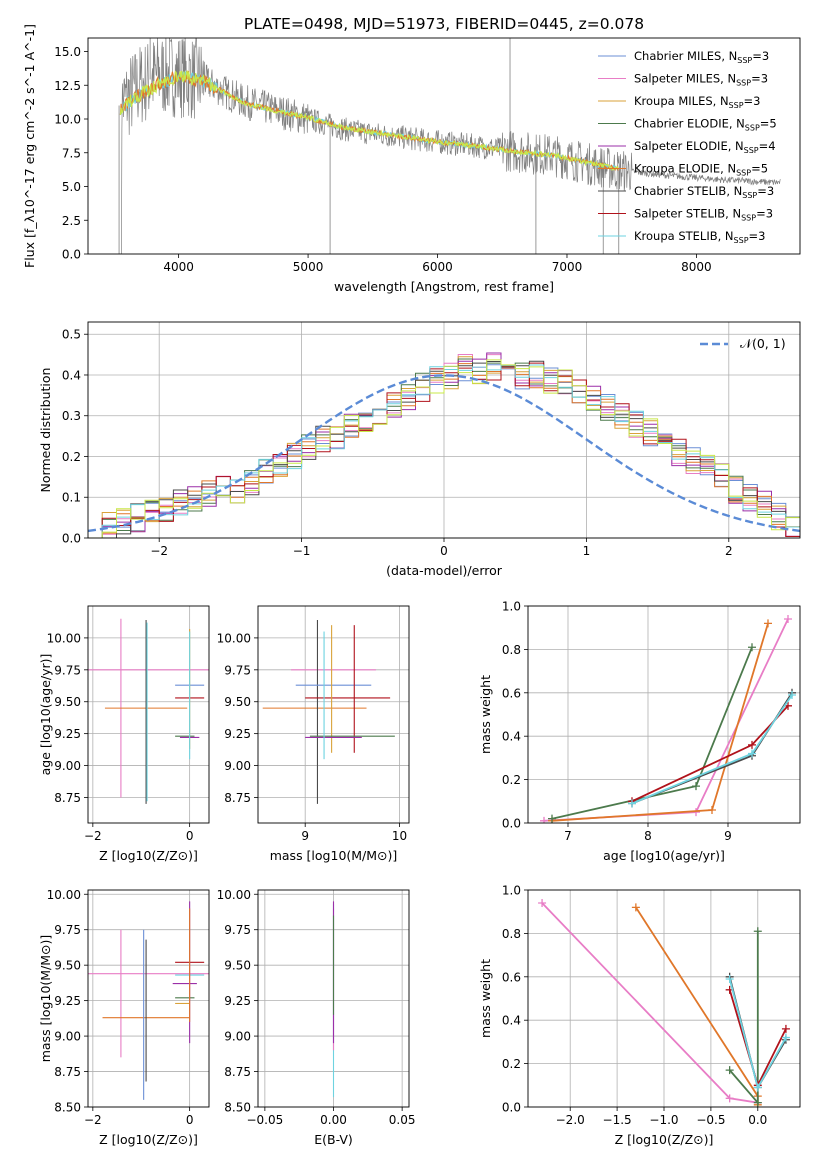  Describe the element at coordinates (485, 714) in the screenshot. I see `y-axis-label: mass weight` at that location.